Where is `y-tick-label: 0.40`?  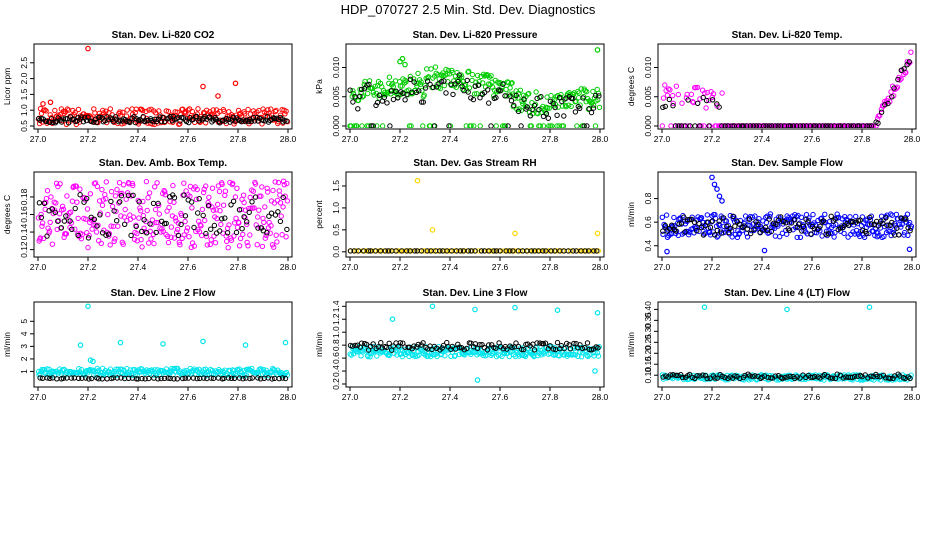 y-tick-label: 0.40 is located at coordinates (648, 309).